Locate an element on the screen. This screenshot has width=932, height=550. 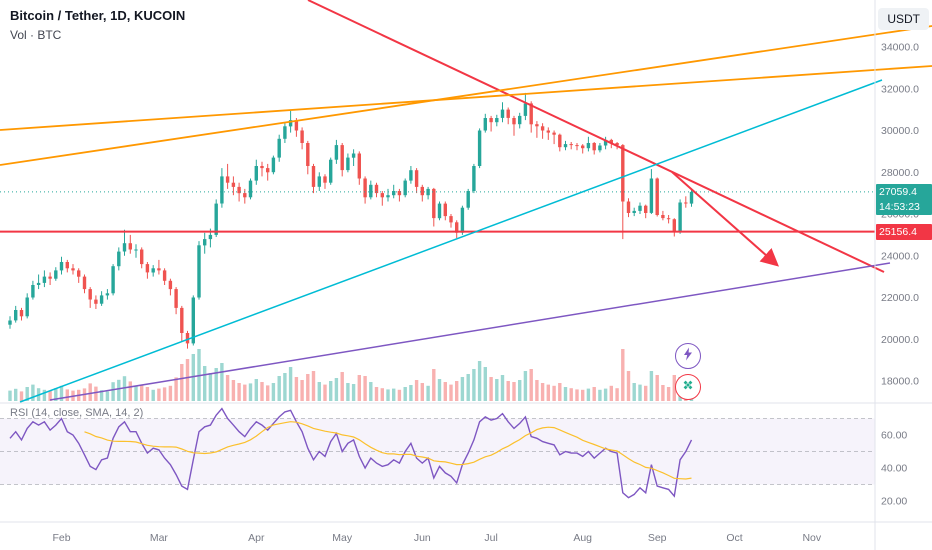
broker-logo-icon is located at coordinates (688, 387).